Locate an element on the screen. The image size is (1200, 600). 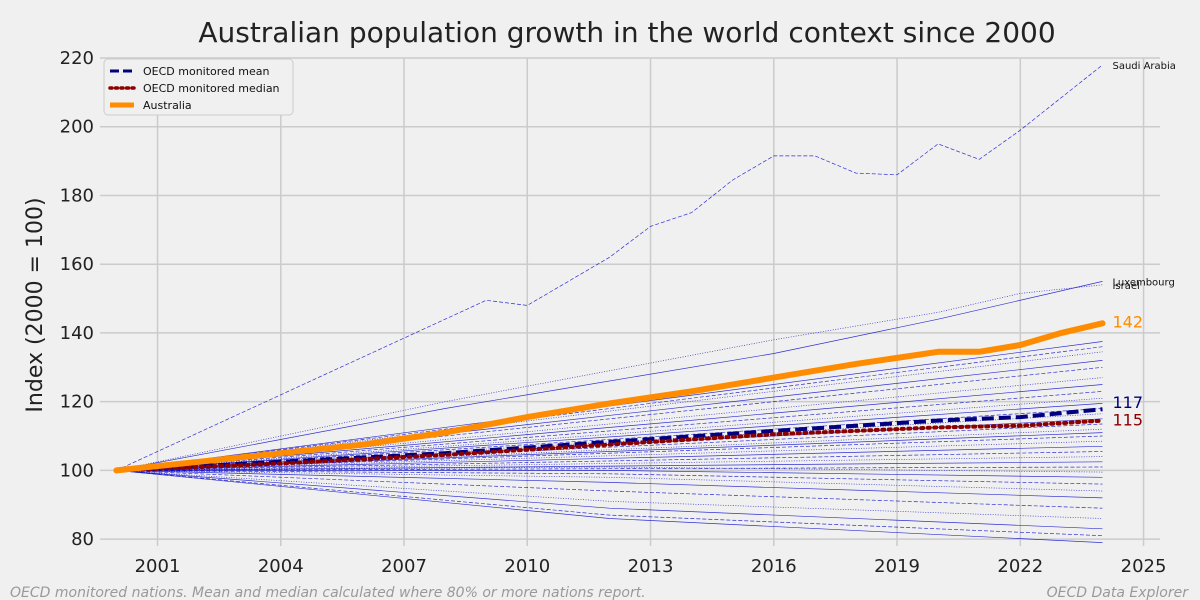
x-tick-2004: 2004 is located at coordinates (281, 566).